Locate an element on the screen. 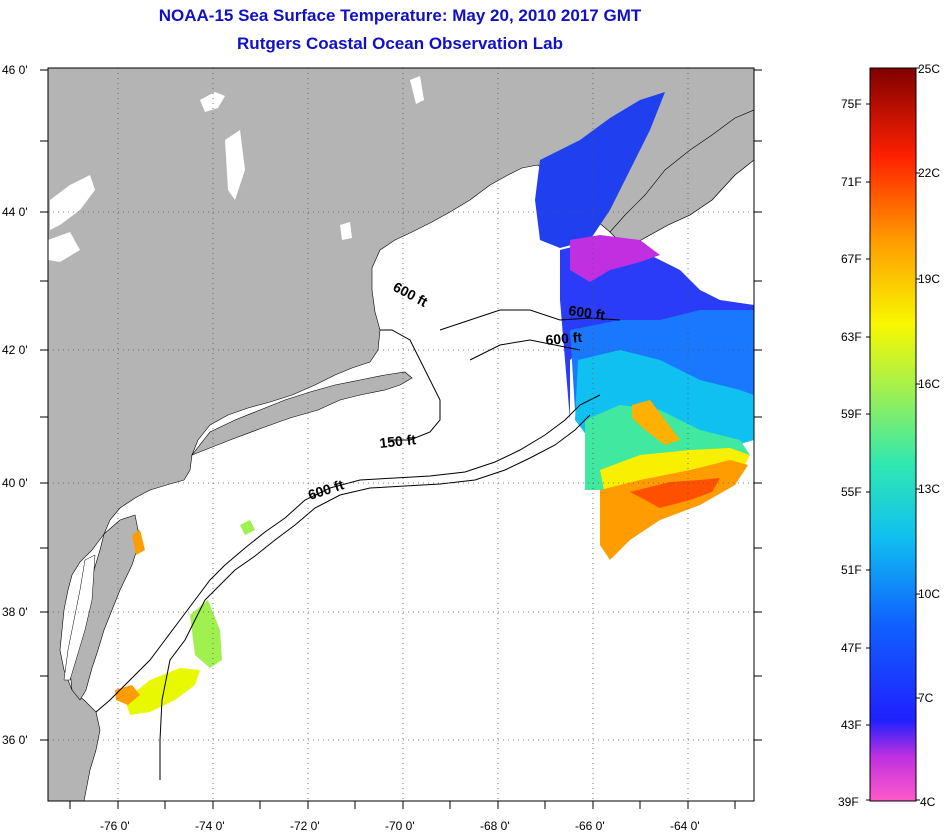  contour-label-600-b: 600 ft is located at coordinates (587, 312).